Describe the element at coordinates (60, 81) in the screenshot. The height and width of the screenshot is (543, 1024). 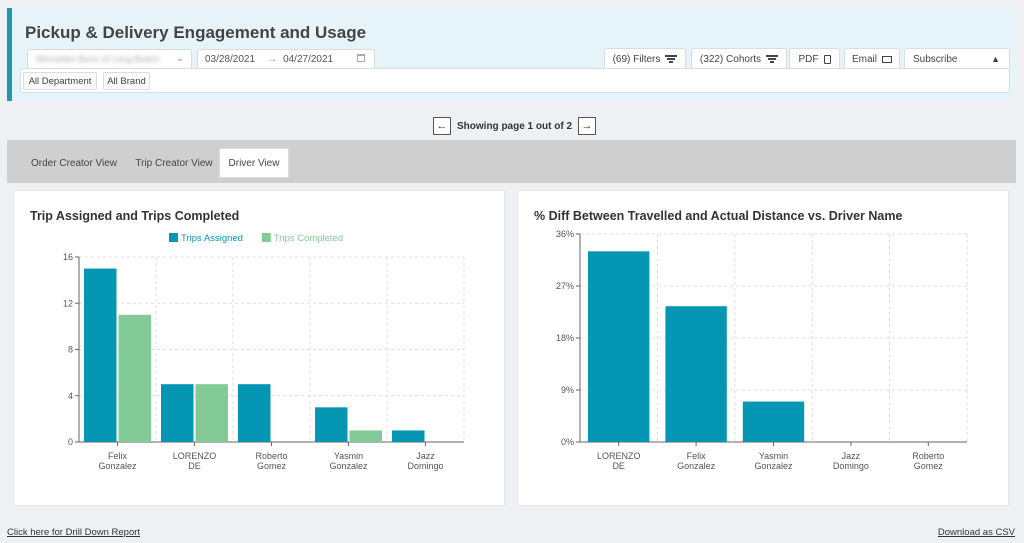
I see `department-filter-chip: All Department` at that location.